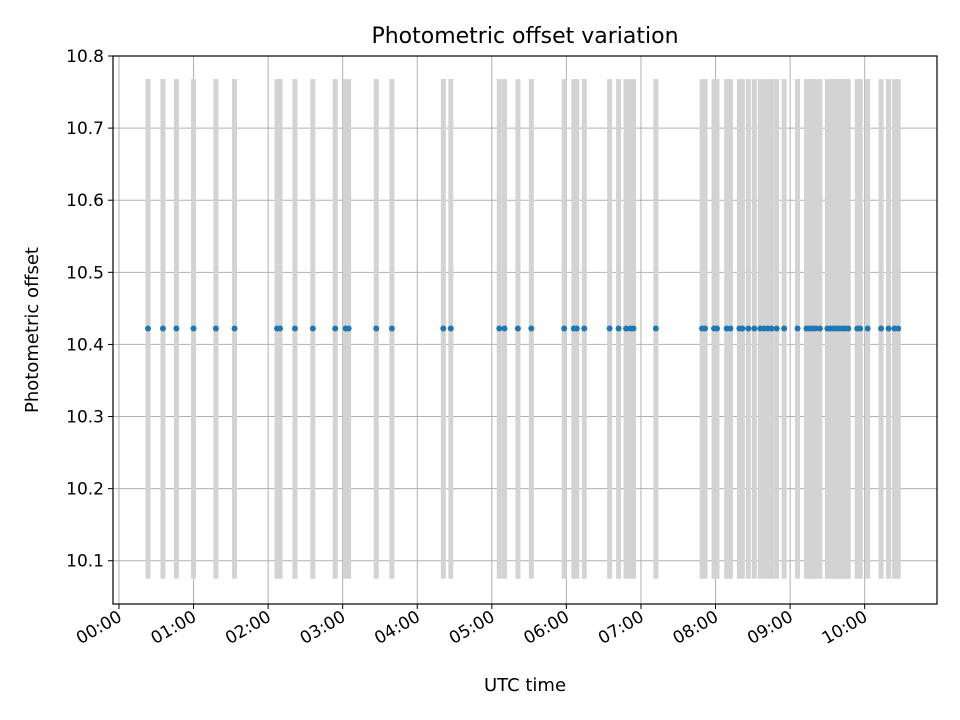 This screenshot has height=720, width=960. I want to click on y-tick-label: 10.5, so click(85, 273).